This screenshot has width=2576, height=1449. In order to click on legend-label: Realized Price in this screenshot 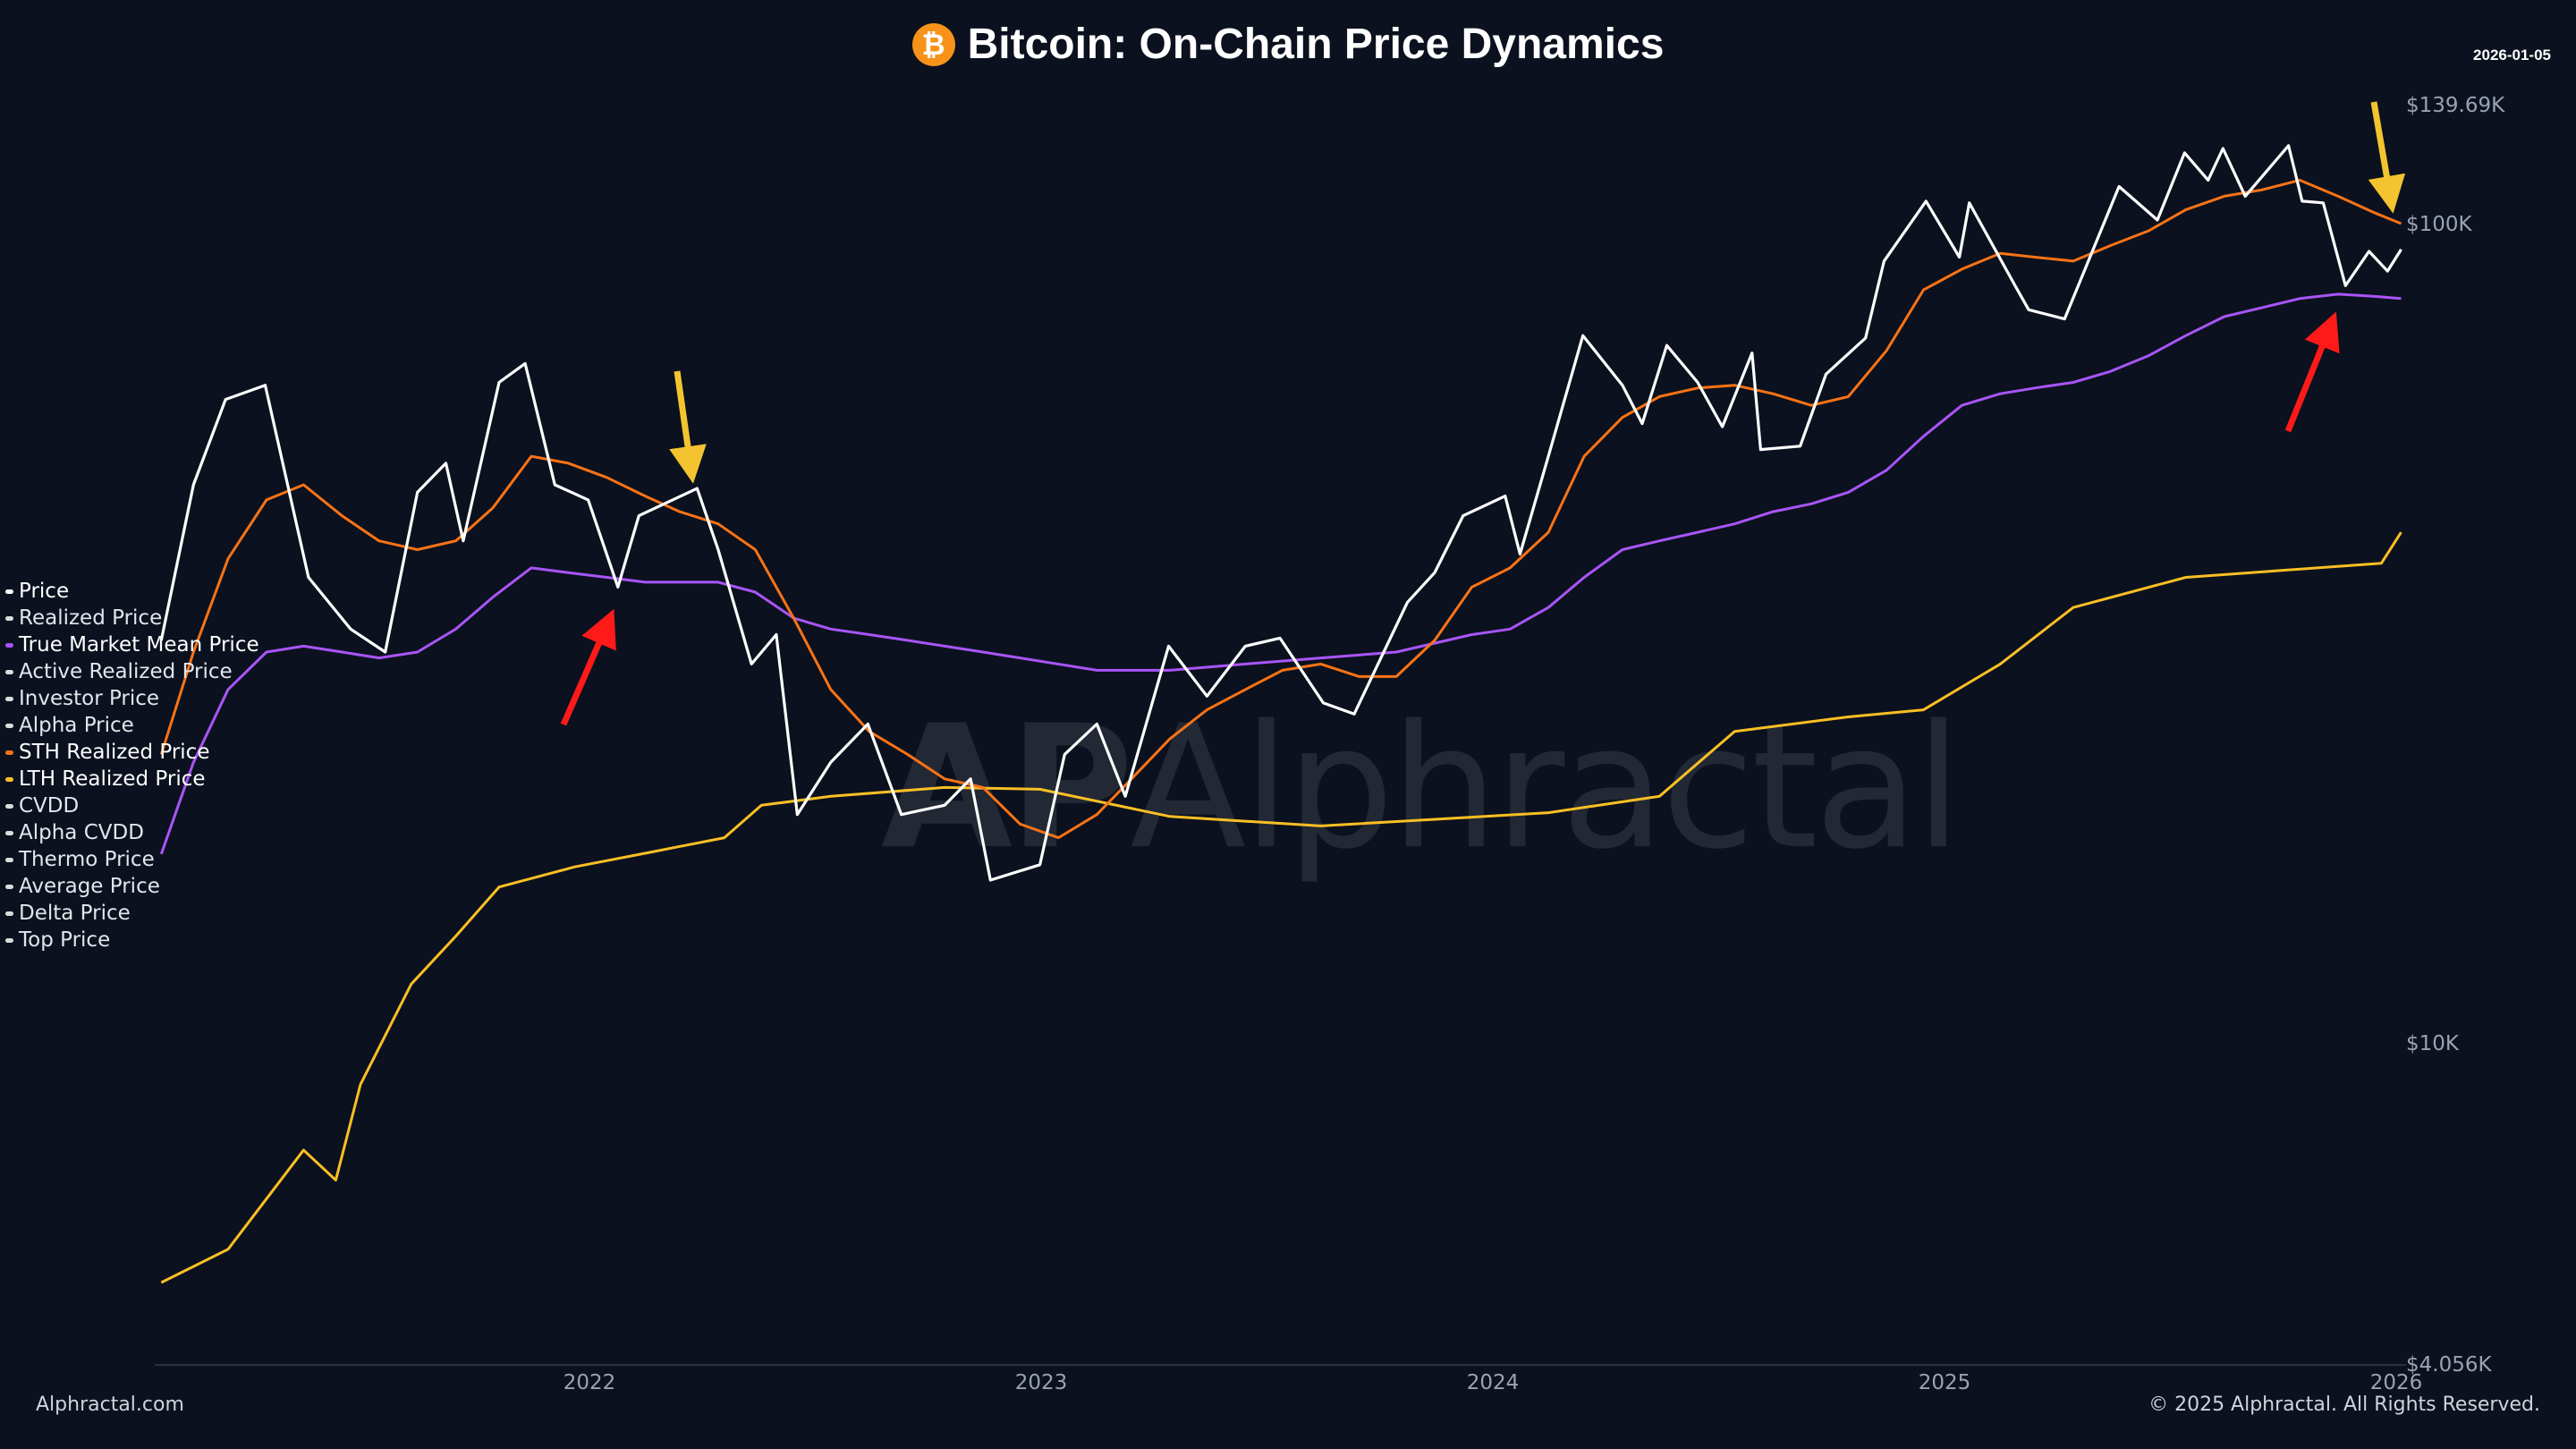, I will do `click(91, 618)`.